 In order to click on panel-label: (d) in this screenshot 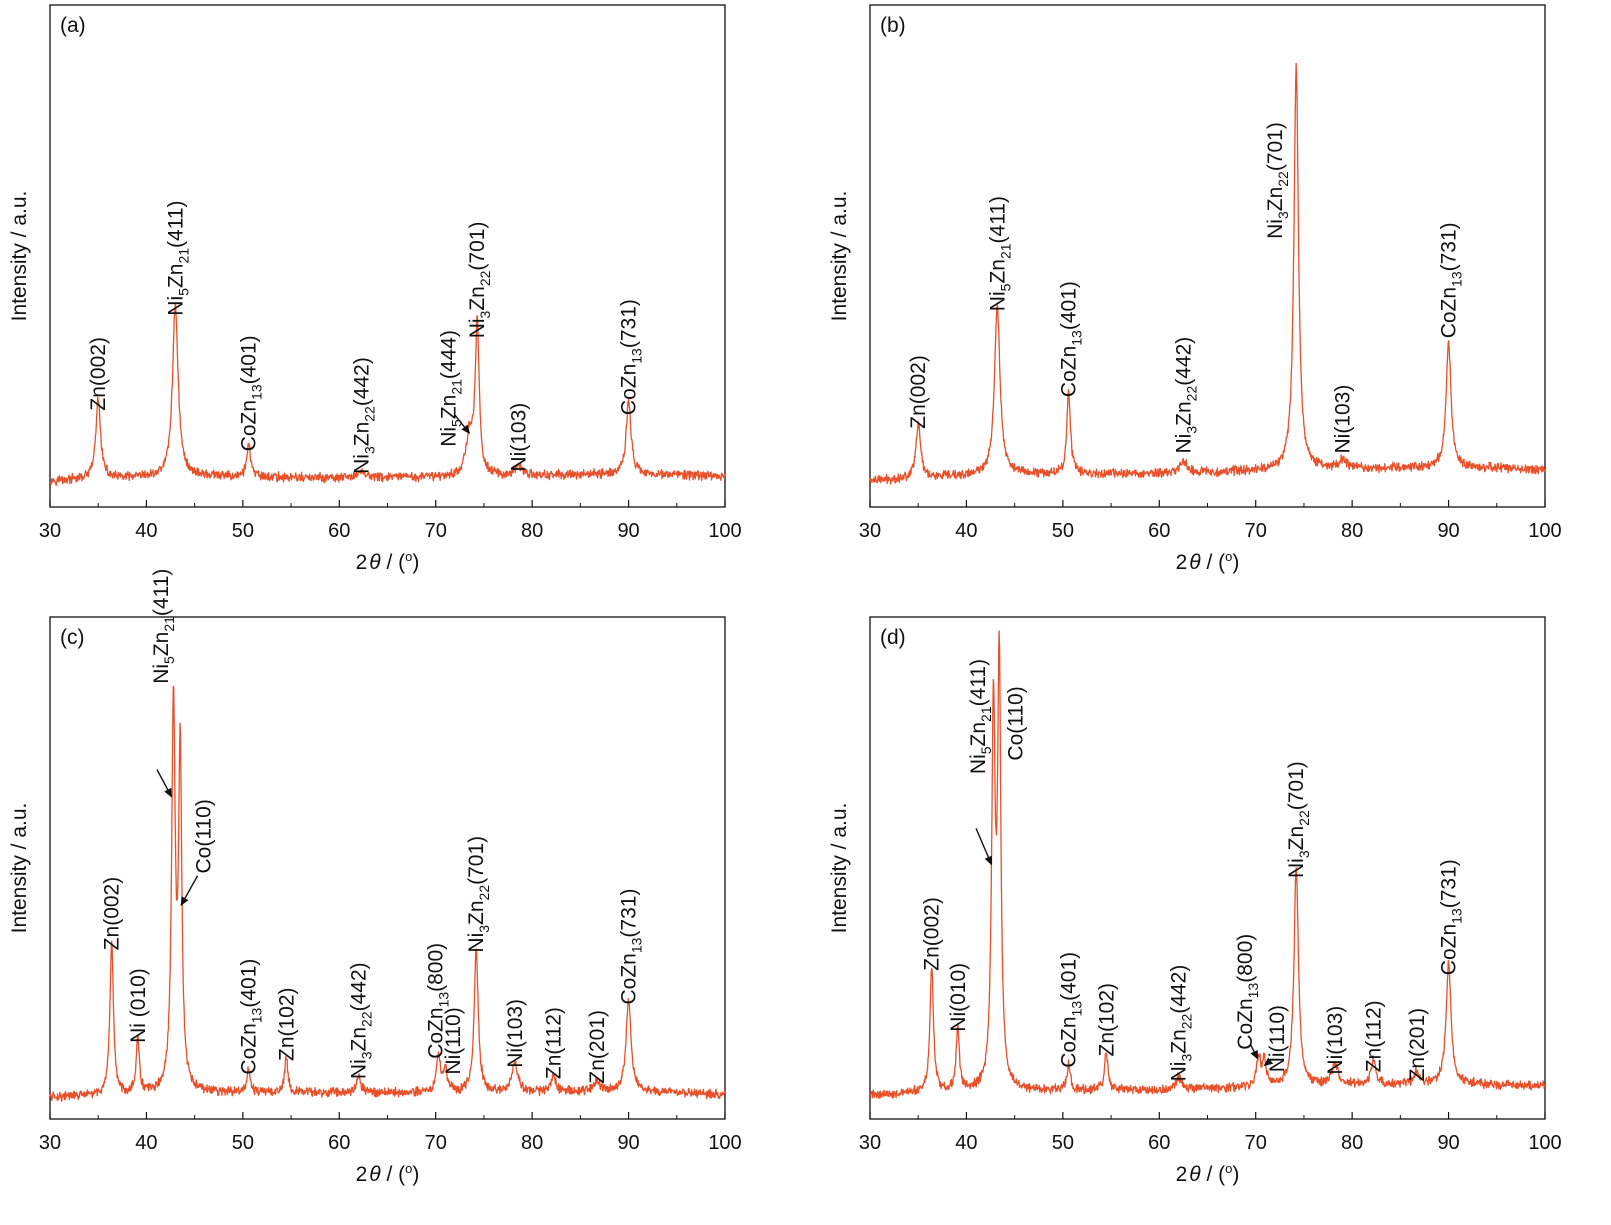, I will do `click(893, 637)`.